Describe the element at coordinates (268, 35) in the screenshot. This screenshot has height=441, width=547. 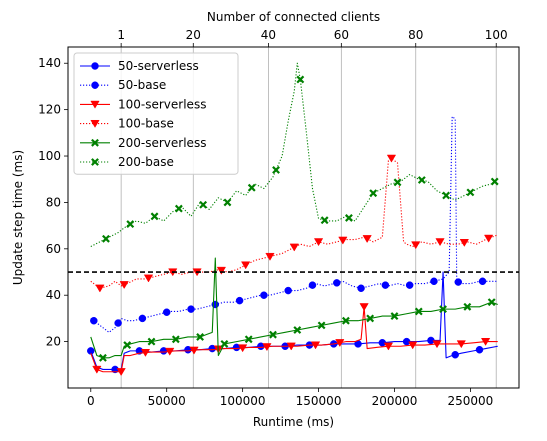
I see `top-tick-label: 40` at that location.